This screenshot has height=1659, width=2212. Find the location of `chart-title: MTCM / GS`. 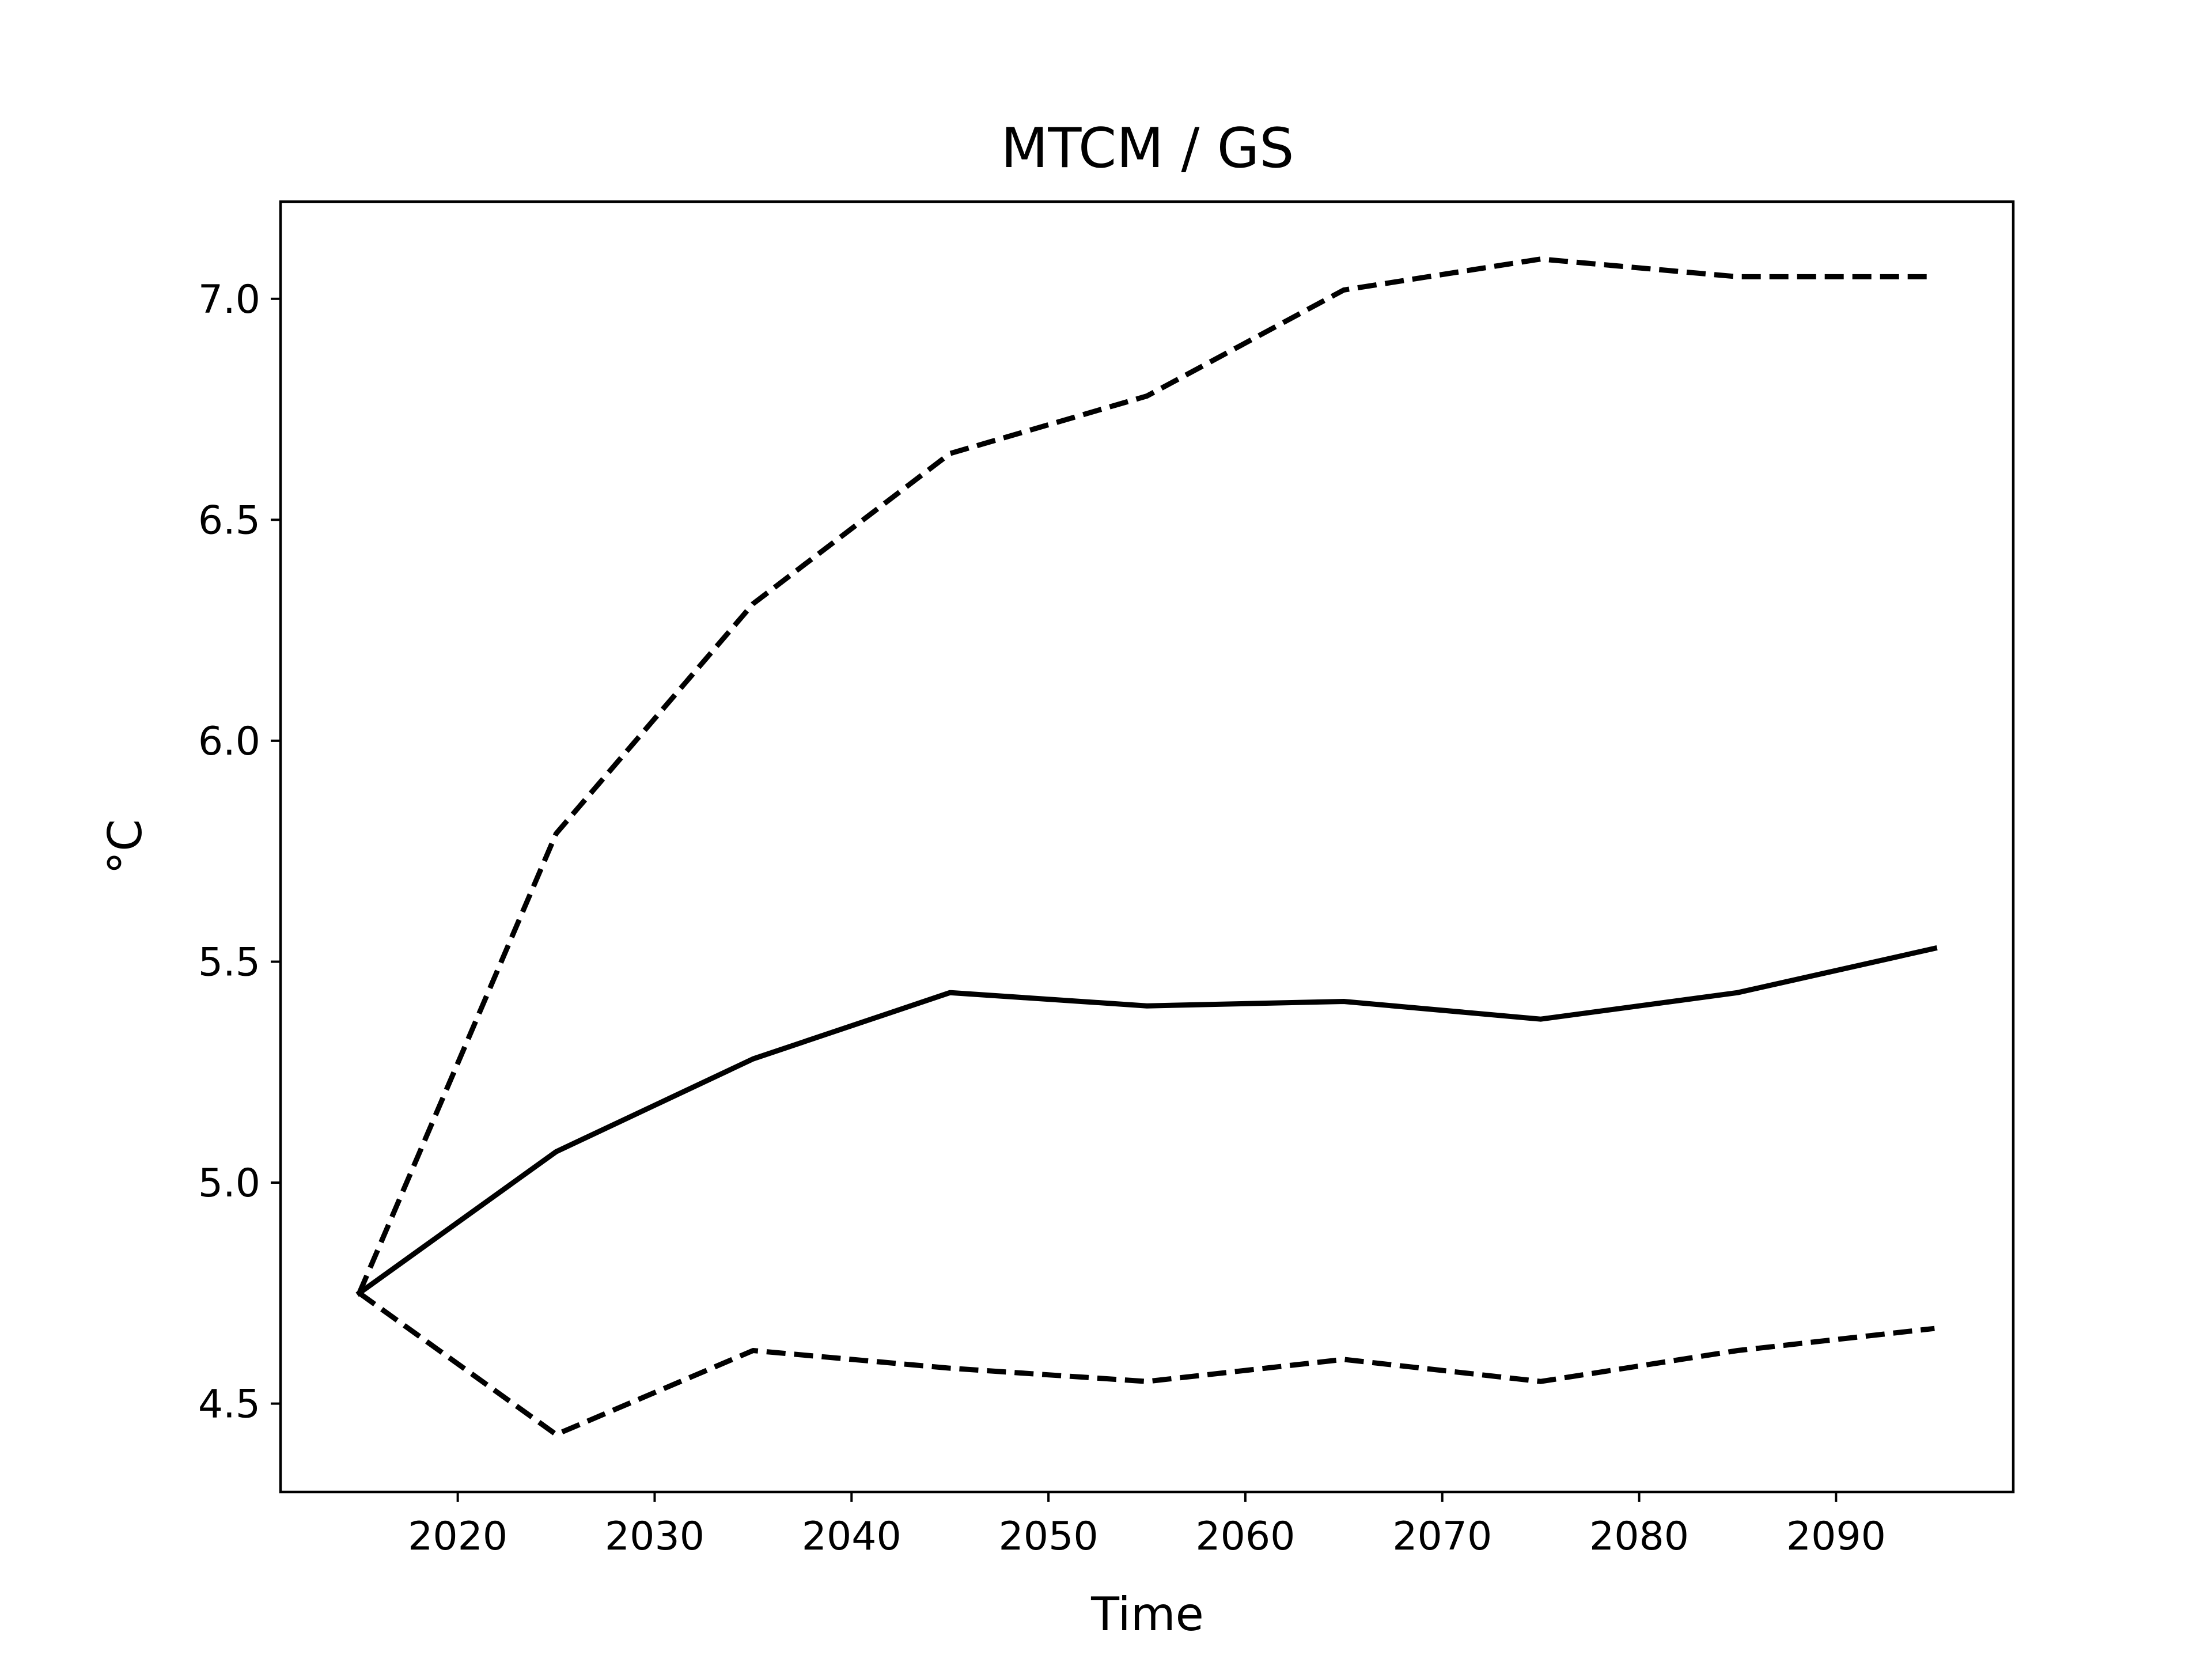

chart-title: MTCM / GS is located at coordinates (1147, 148).